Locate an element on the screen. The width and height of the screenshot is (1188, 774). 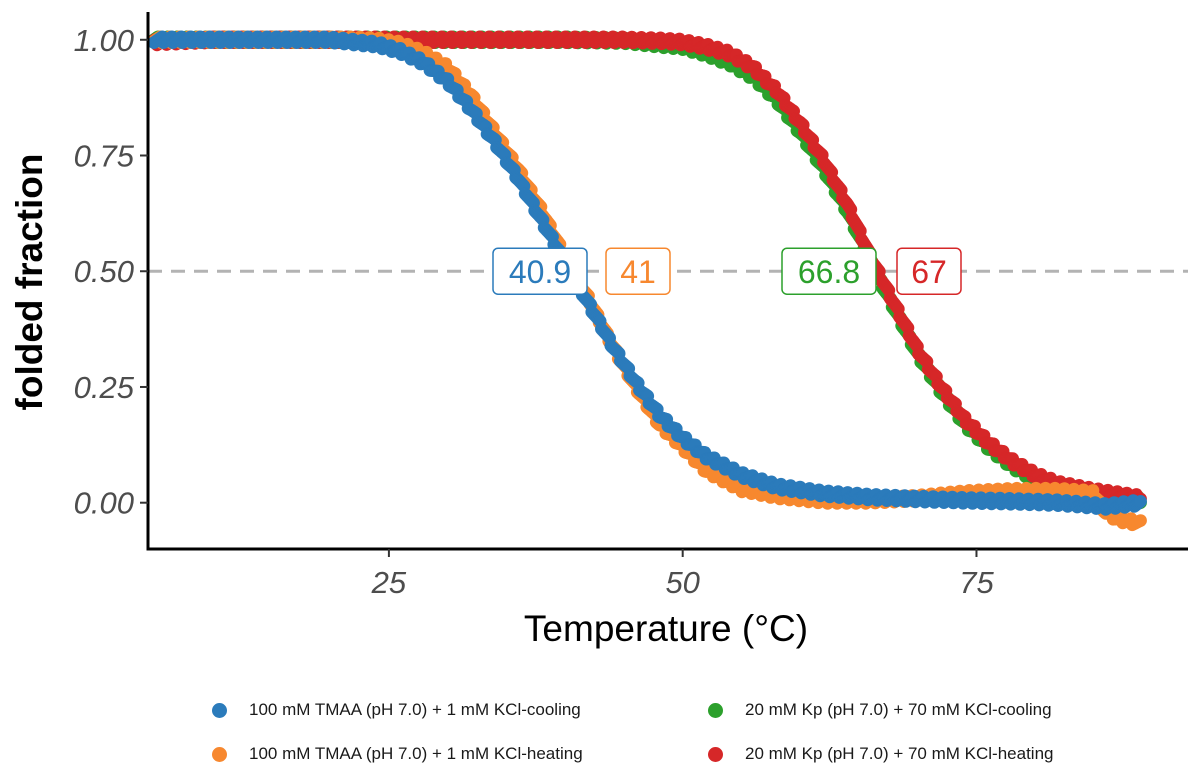
legend-item-kp-cooling: 20 mM Kp (pH 7.0) + 70 mM KCl-cooling is located at coordinates (880, 710).